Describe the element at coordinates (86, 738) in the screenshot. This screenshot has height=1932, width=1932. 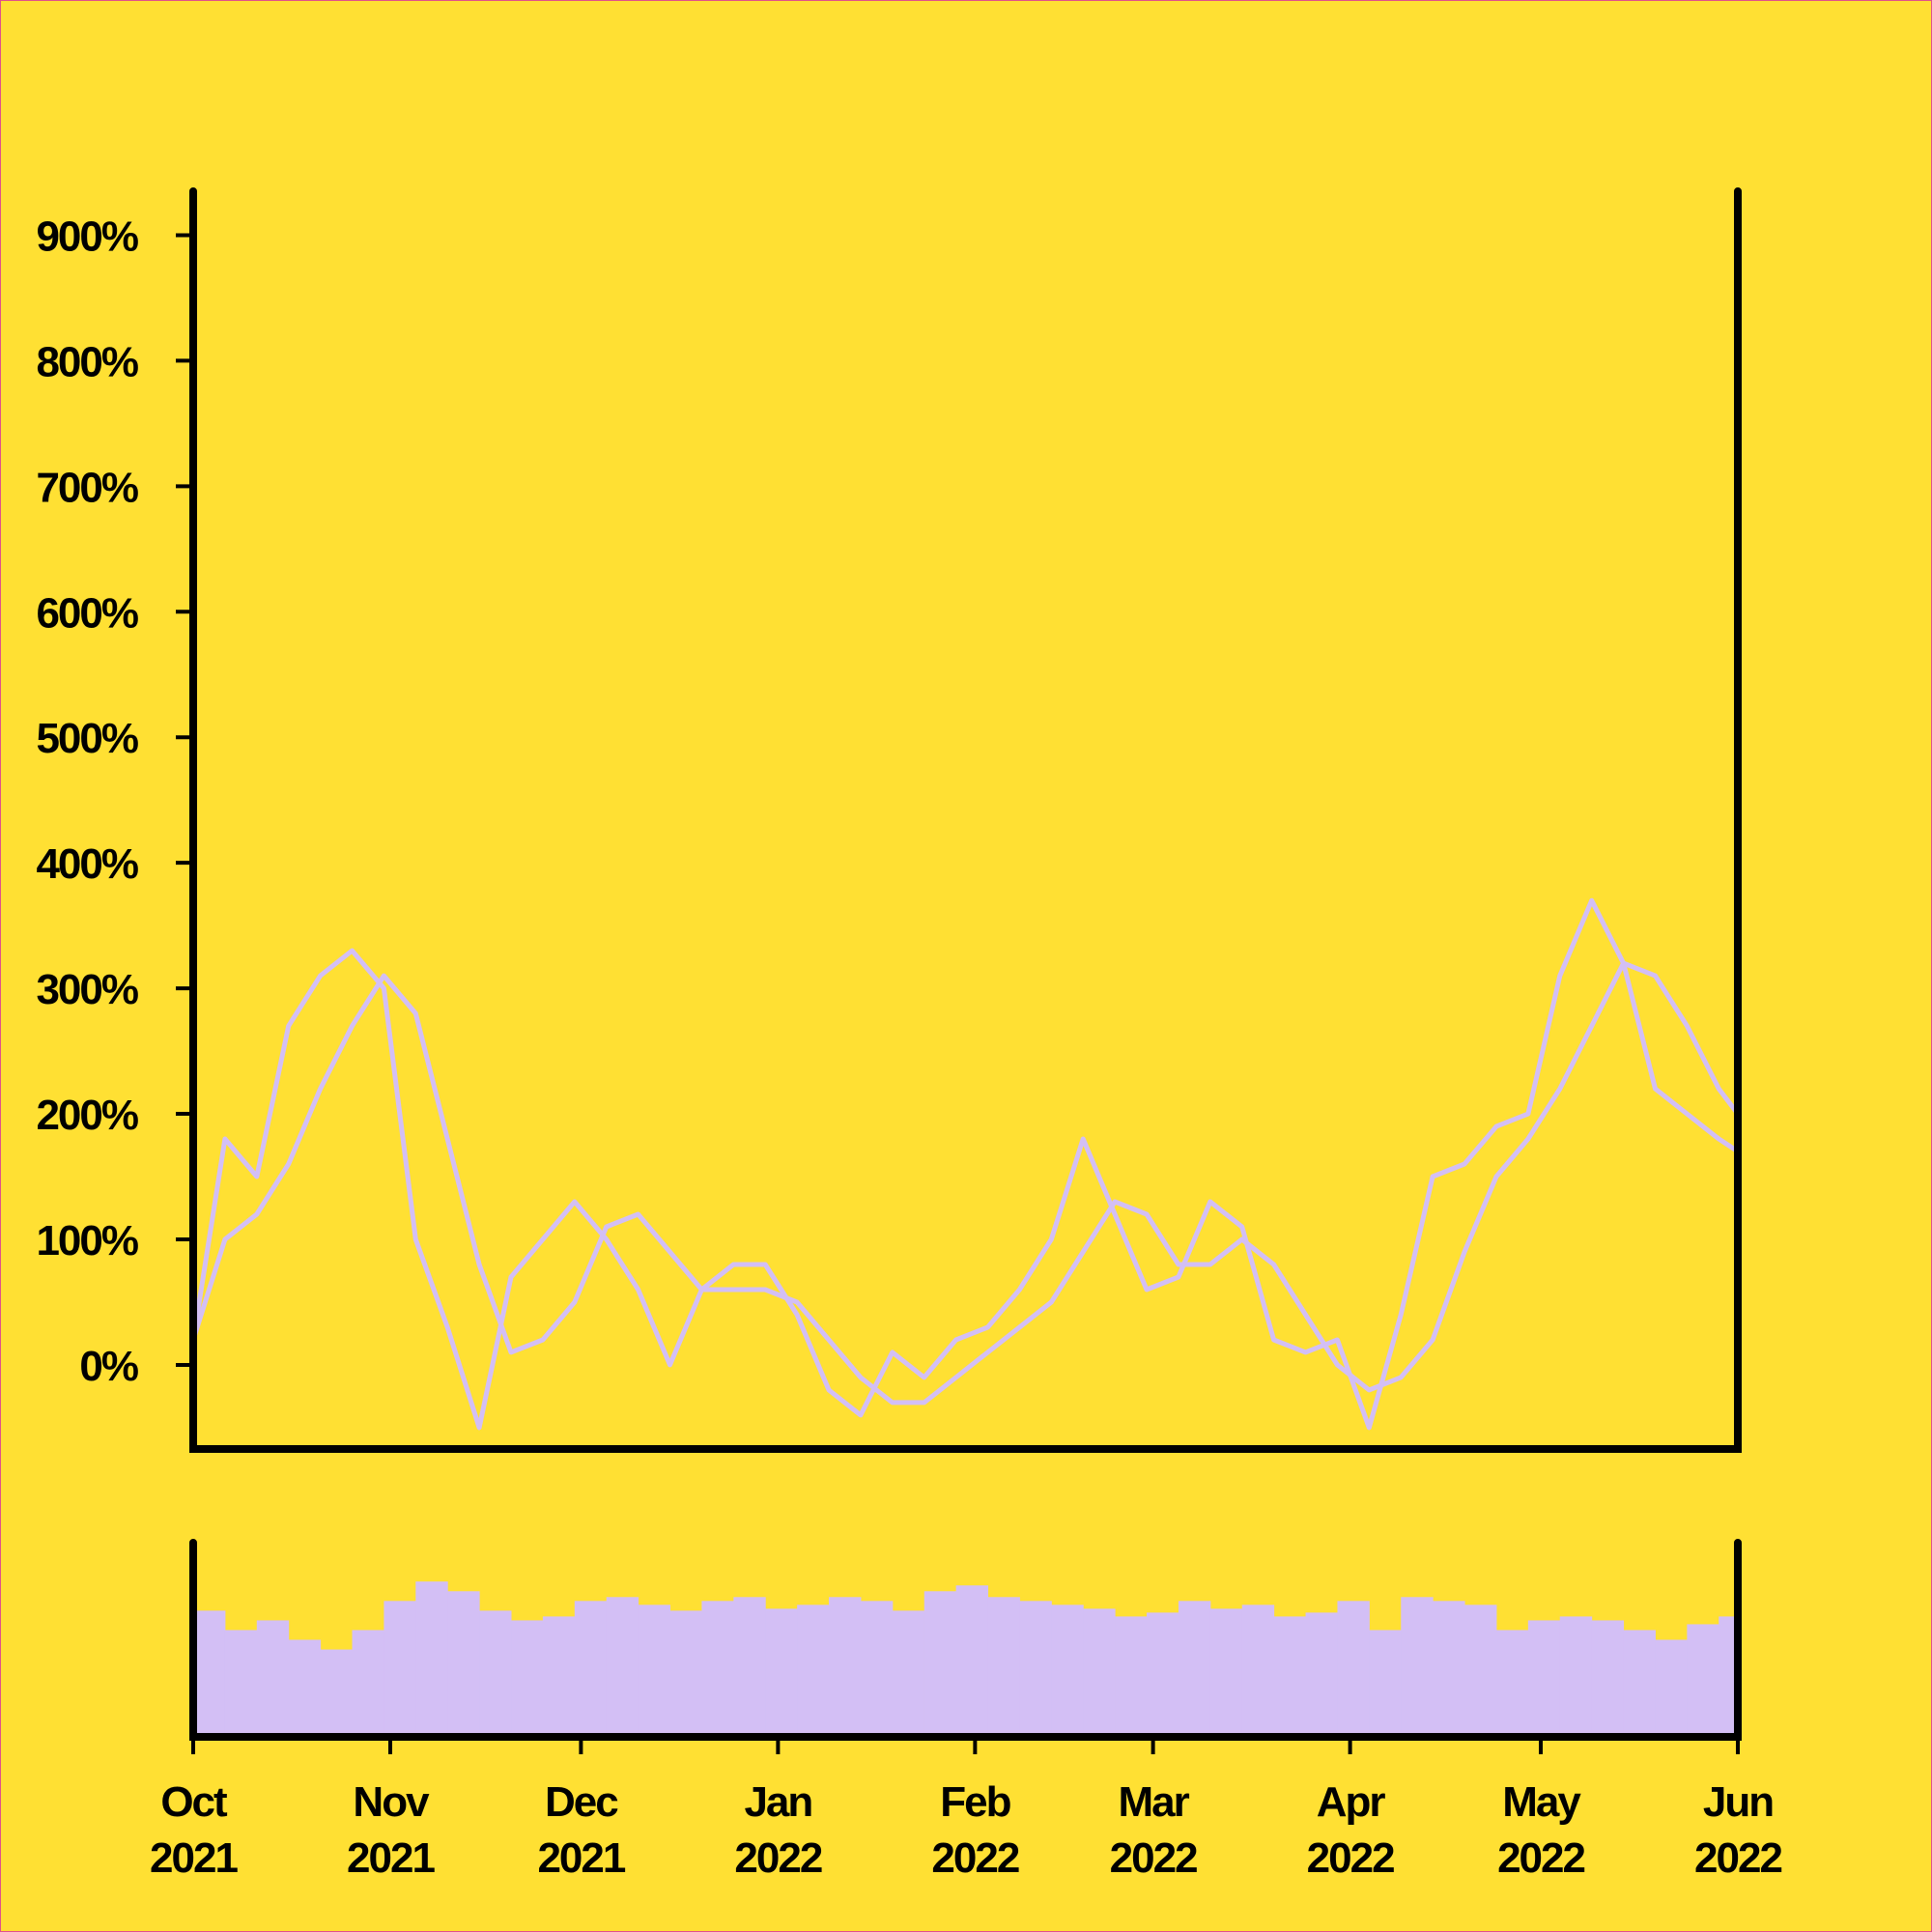
I see `y-tick-label: 500%` at that location.